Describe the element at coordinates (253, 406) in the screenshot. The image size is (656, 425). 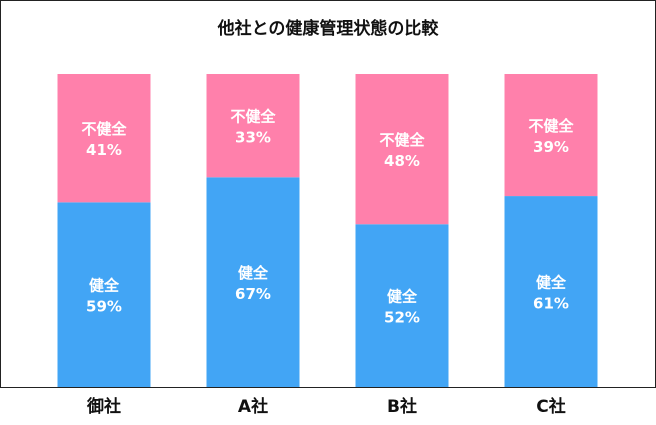
I see `category-label: A社` at that location.